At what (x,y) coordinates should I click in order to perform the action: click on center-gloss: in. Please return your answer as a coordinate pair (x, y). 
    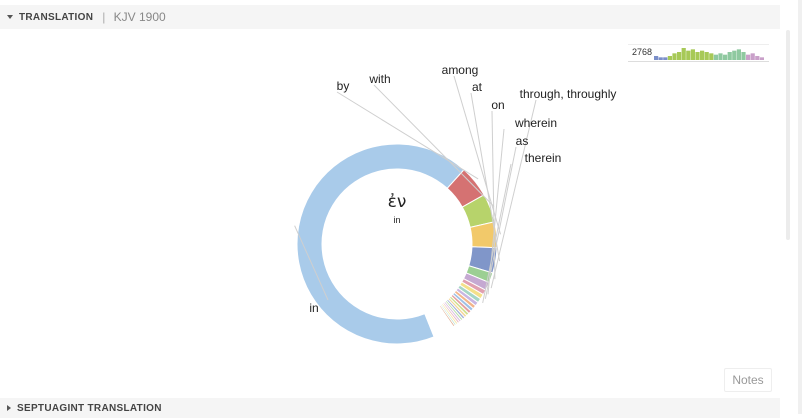
    Looking at the image, I should click on (397, 220).